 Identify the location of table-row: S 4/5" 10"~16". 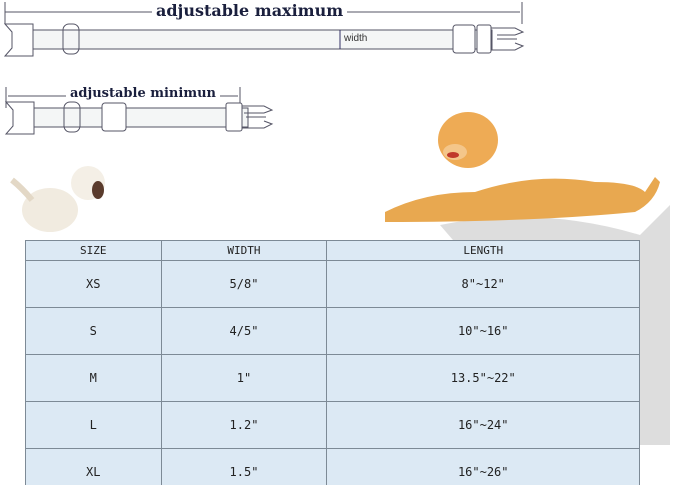
(332, 331).